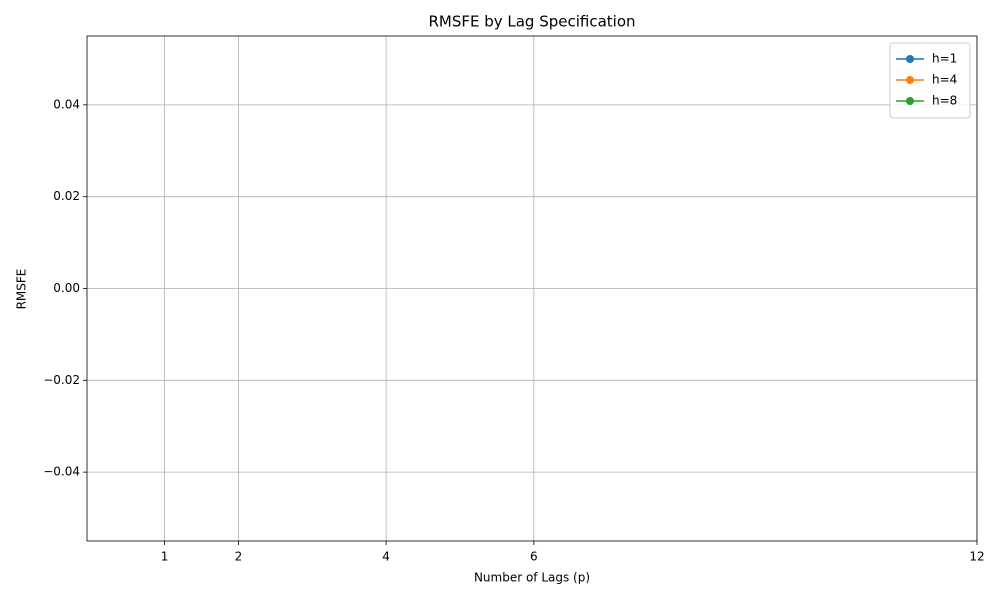  What do you see at coordinates (66, 196) in the screenshot?
I see `y-tick-label: 0.02` at bounding box center [66, 196].